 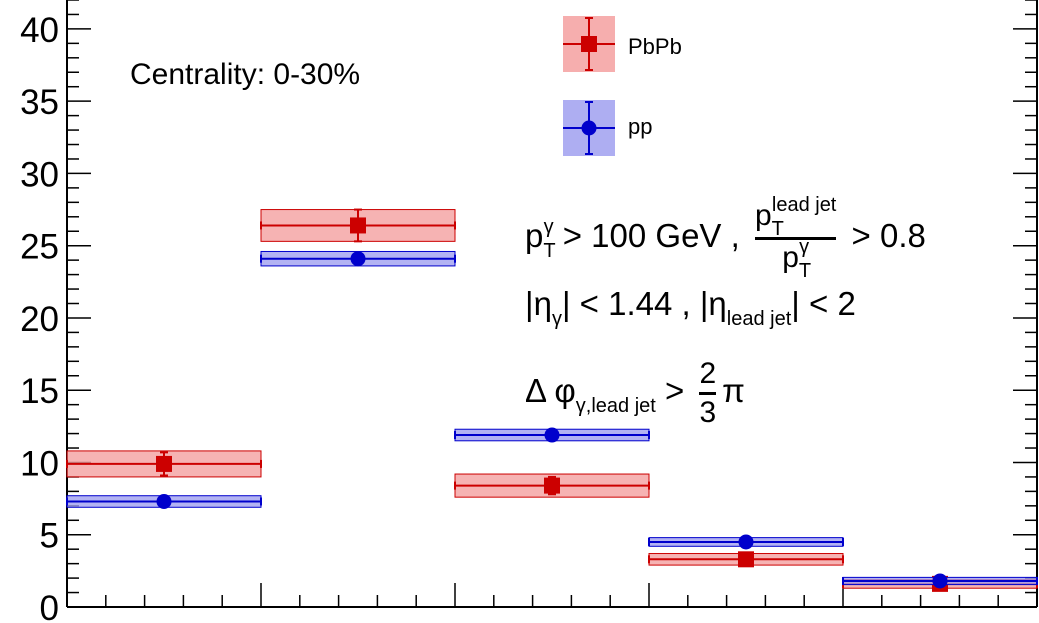 What do you see at coordinates (655, 46) in the screenshot?
I see `legend-label-pbpb: PbPb` at bounding box center [655, 46].